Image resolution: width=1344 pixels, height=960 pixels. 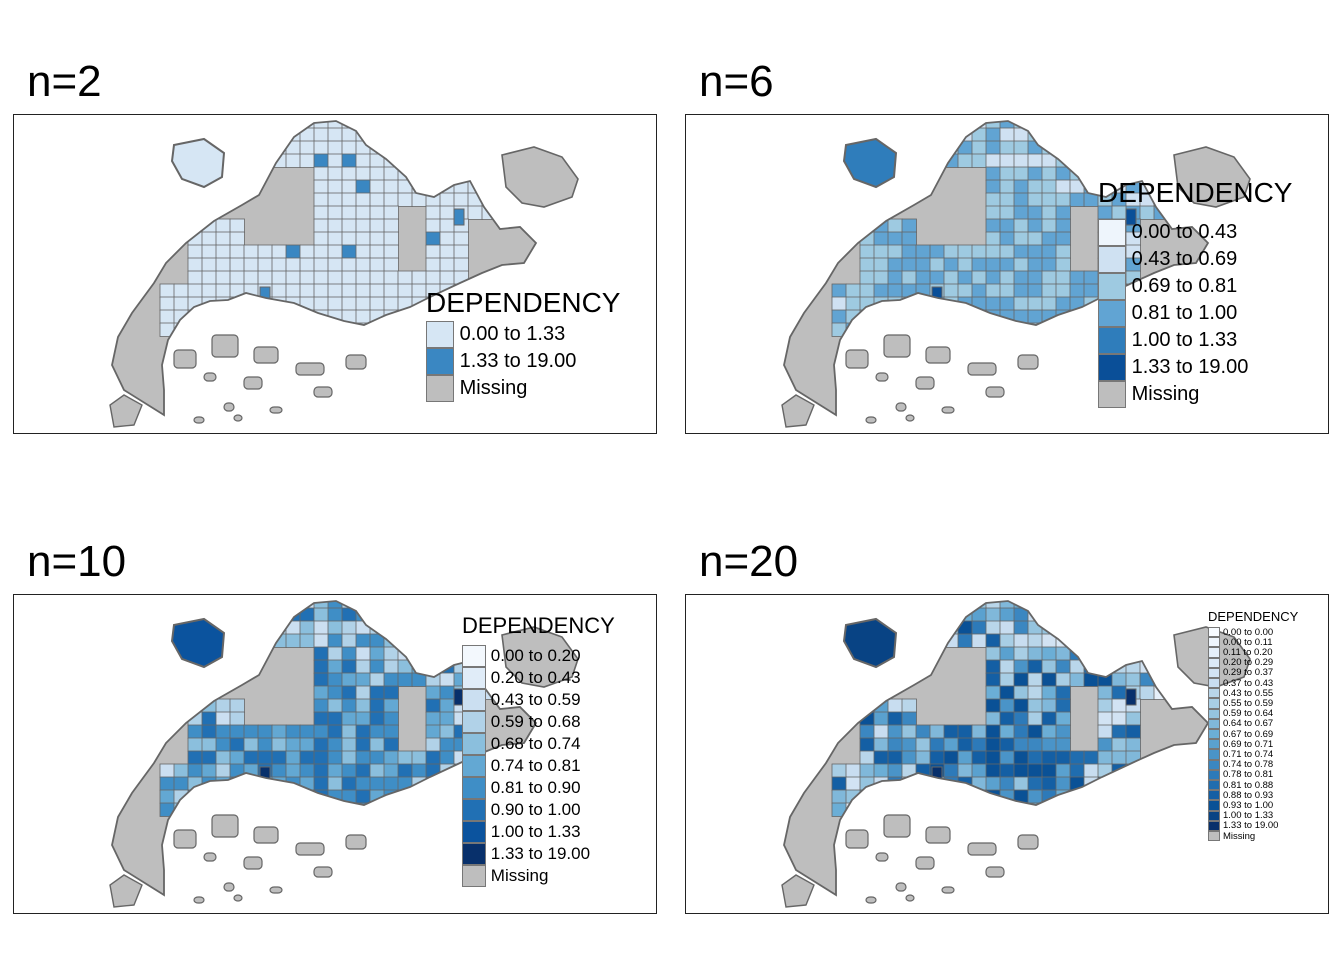 I want to click on legend-label: 0.00 to 1.33, so click(x=512, y=334).